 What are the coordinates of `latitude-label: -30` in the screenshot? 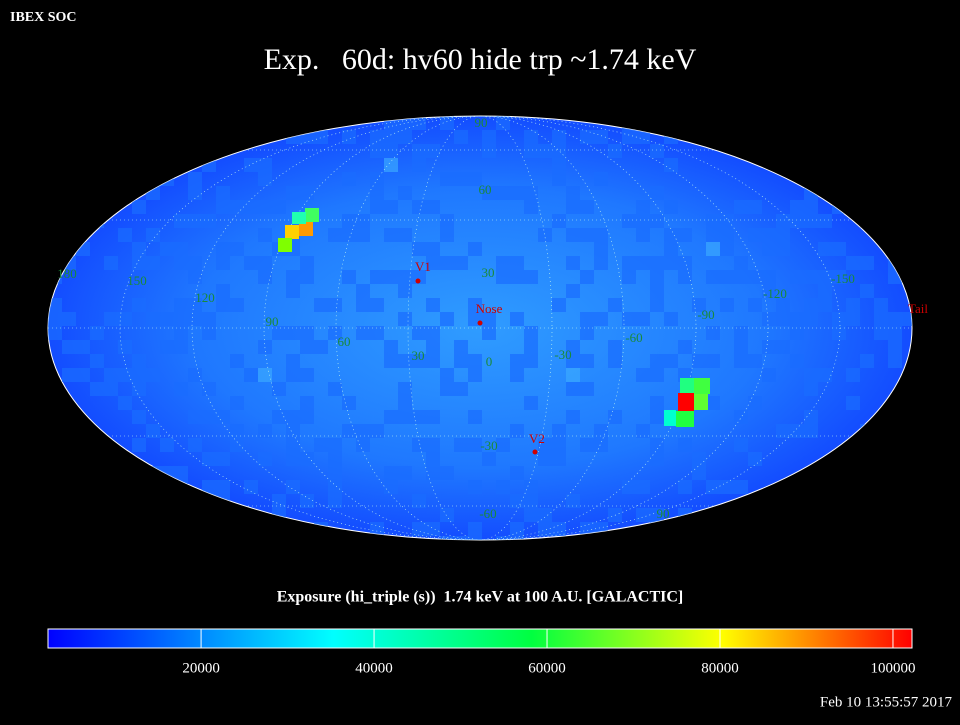 It's located at (488, 445).